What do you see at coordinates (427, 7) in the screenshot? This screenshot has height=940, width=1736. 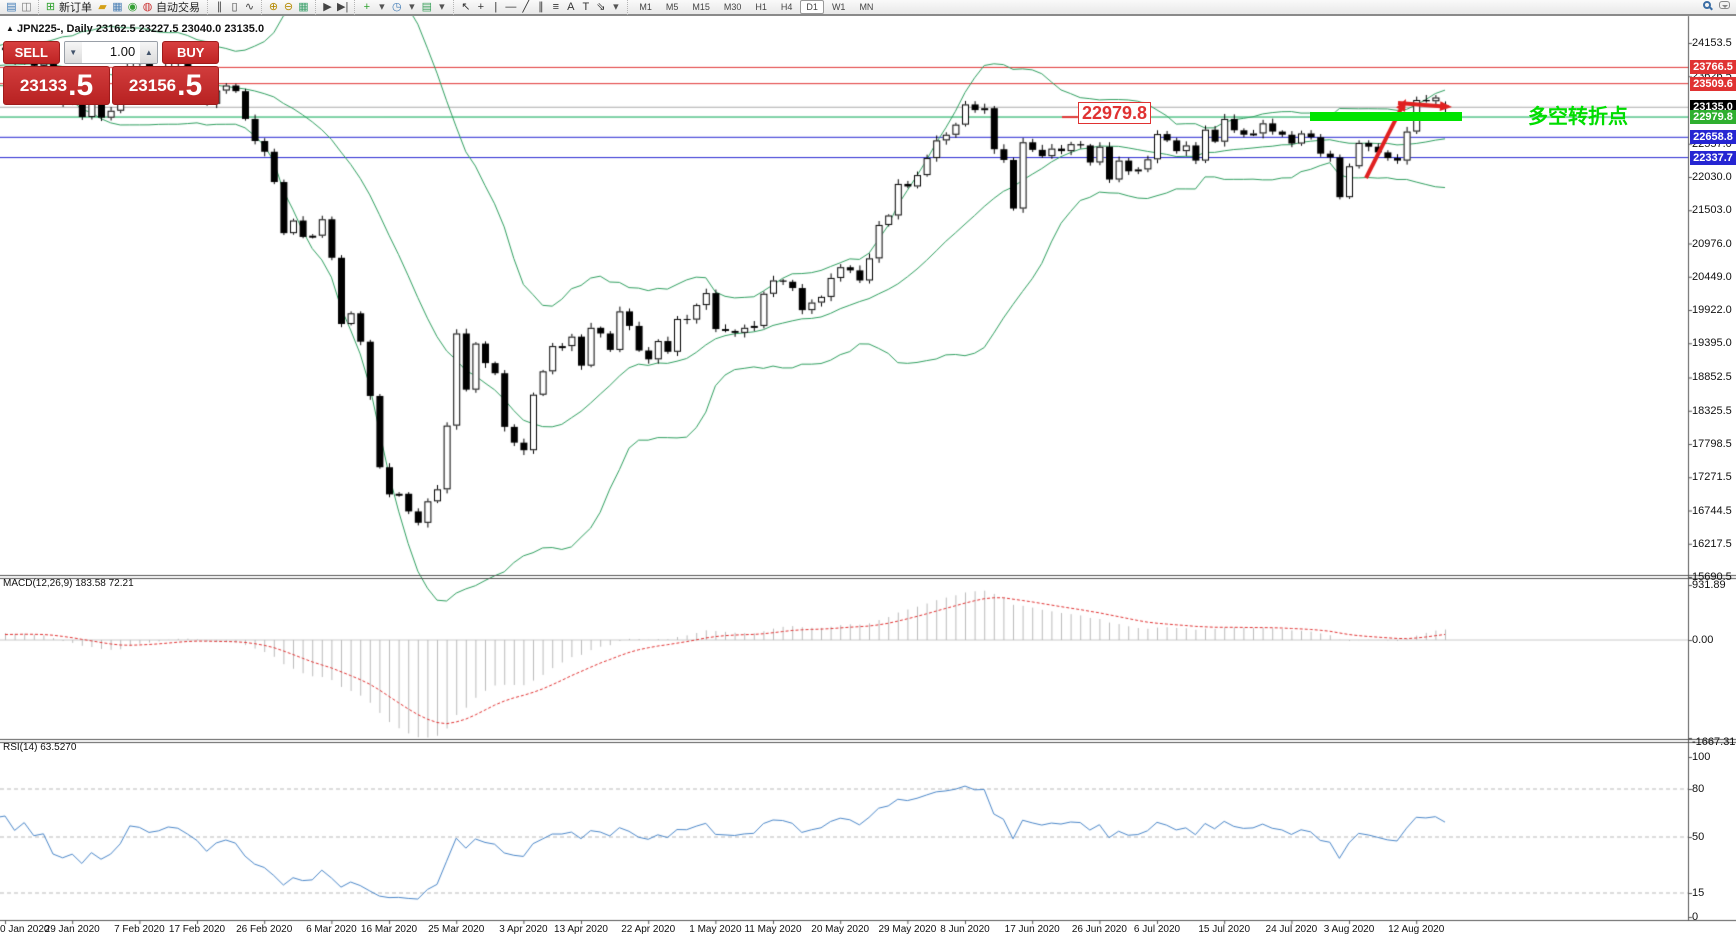 I see `templates-icon: ▤` at bounding box center [427, 7].